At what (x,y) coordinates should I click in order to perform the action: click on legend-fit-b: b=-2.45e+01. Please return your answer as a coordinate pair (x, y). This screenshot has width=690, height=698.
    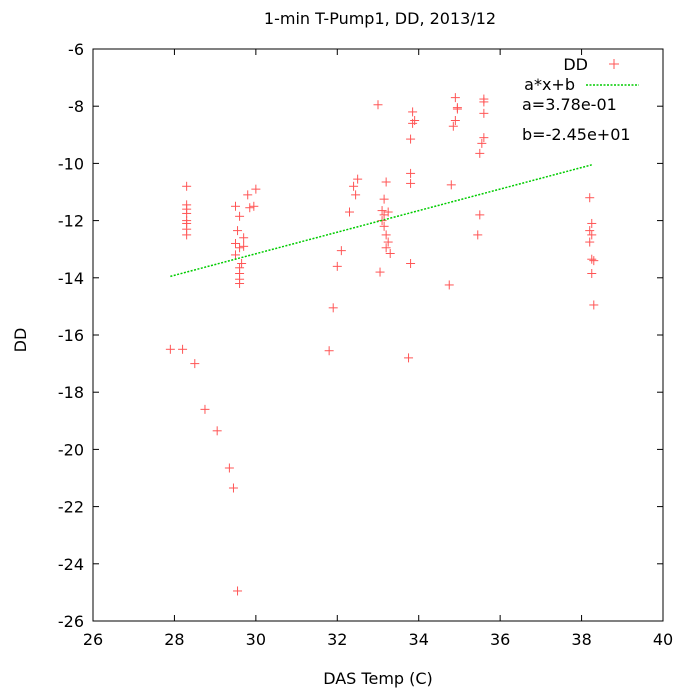
    Looking at the image, I should click on (576, 134).